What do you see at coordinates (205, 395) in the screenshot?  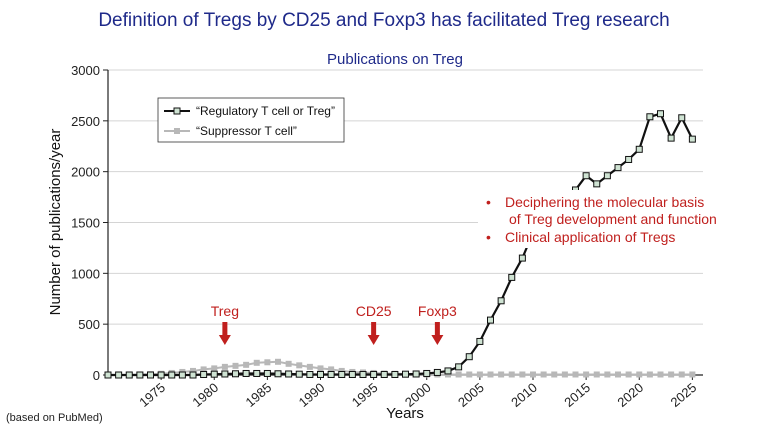 I see `x-tick-label: 1980` at bounding box center [205, 395].